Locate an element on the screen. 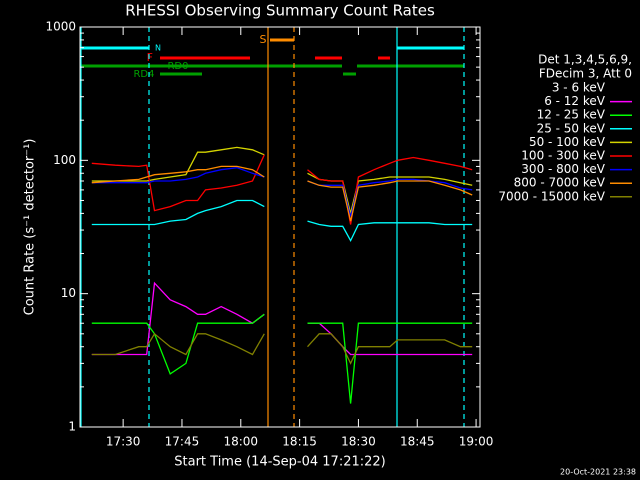 Image resolution: width=640 pixels, height=480 pixels. y-tick-label: 10 is located at coordinates (68, 293).